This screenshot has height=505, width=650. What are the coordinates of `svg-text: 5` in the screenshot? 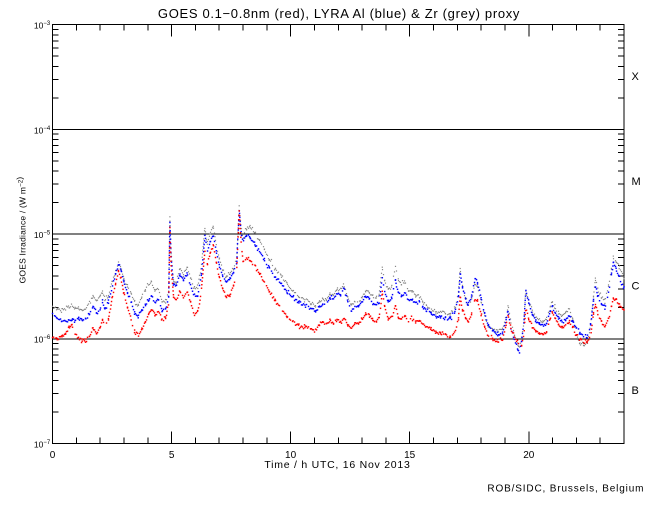 It's located at (172, 455).